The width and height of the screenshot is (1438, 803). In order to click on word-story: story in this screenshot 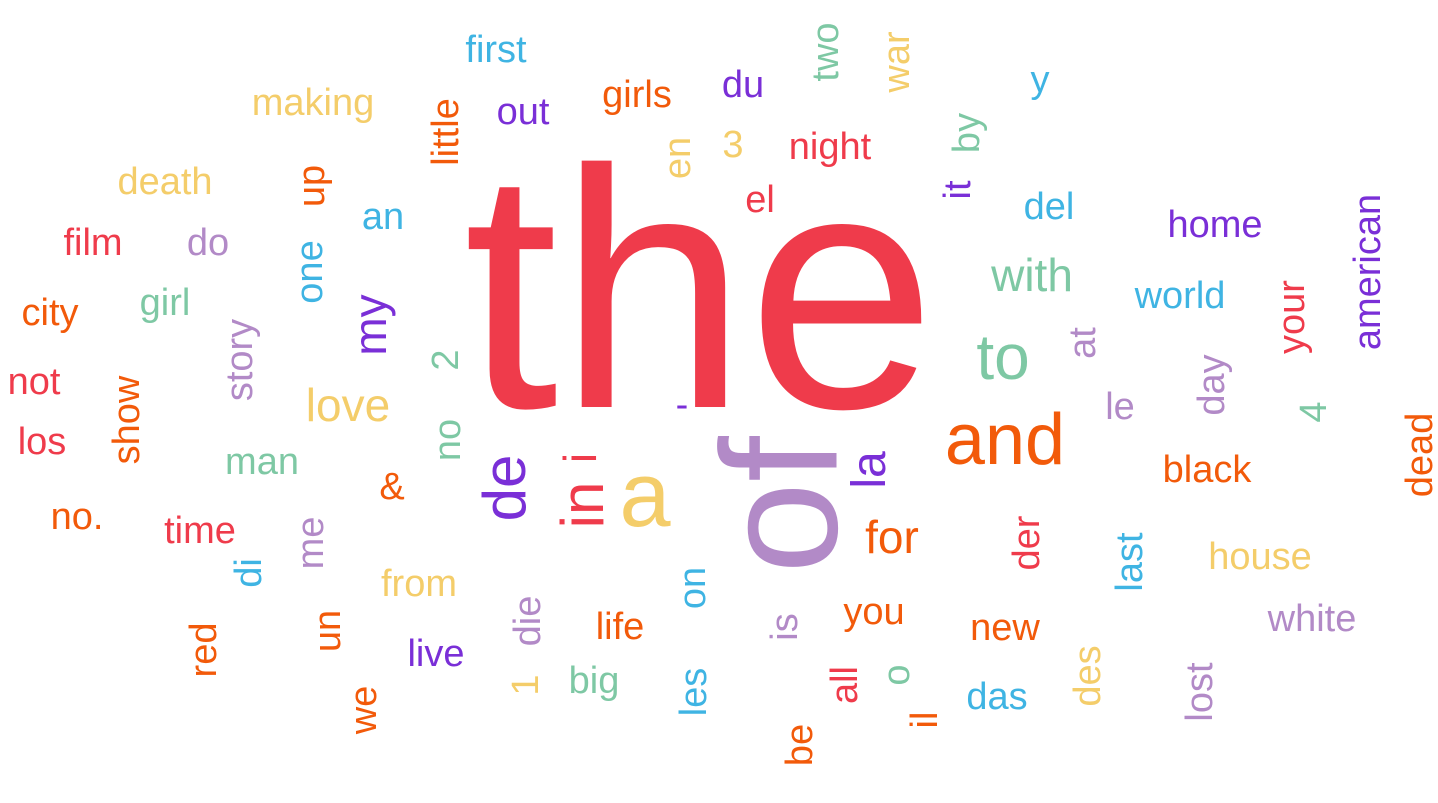, I will do `click(240, 360)`.